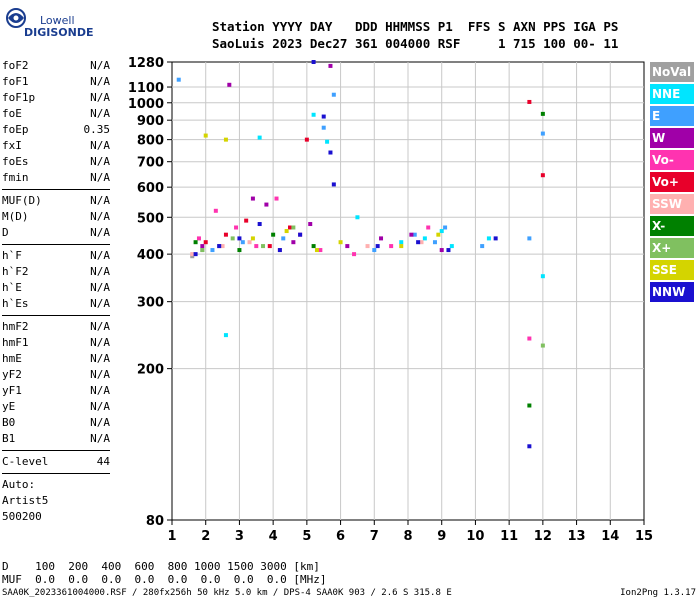 The image size is (700, 600). What do you see at coordinates (374, 536) in the screenshot?
I see `x-tick-label: 7` at bounding box center [374, 536].